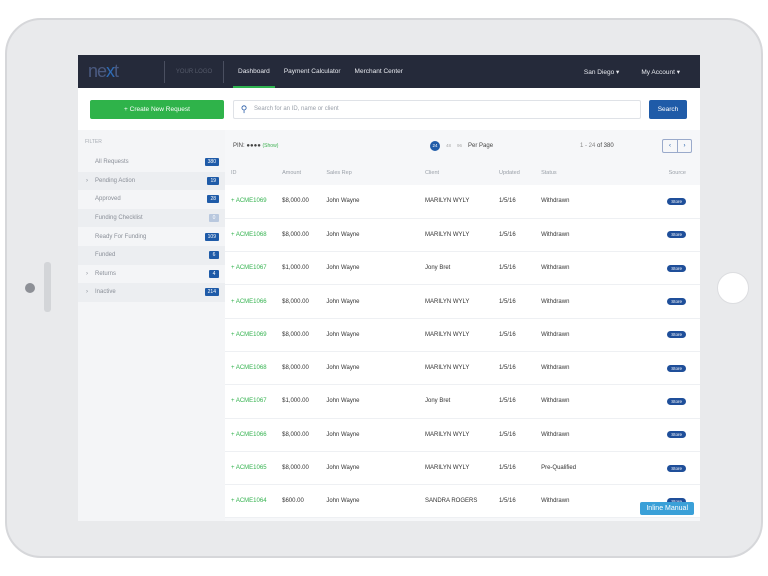  I want to click on per-page-48: 48, so click(449, 145).